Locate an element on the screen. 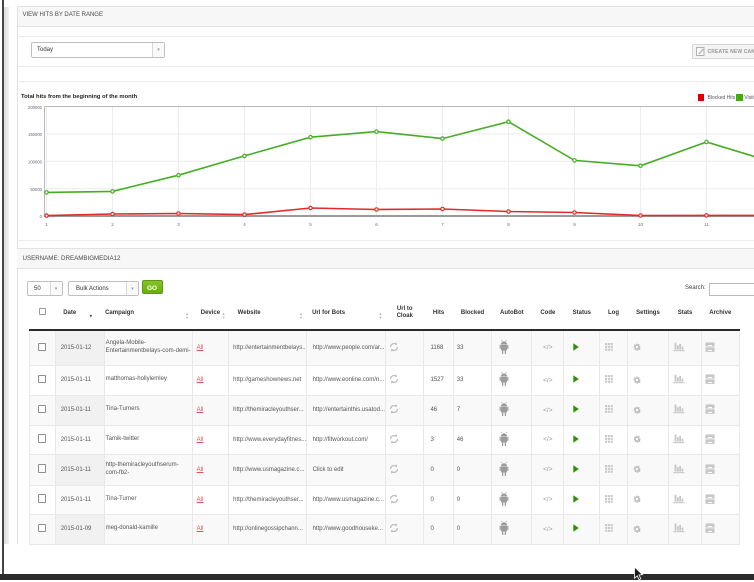 This screenshot has height=582, width=754. svg-text: 5 is located at coordinates (310, 224).